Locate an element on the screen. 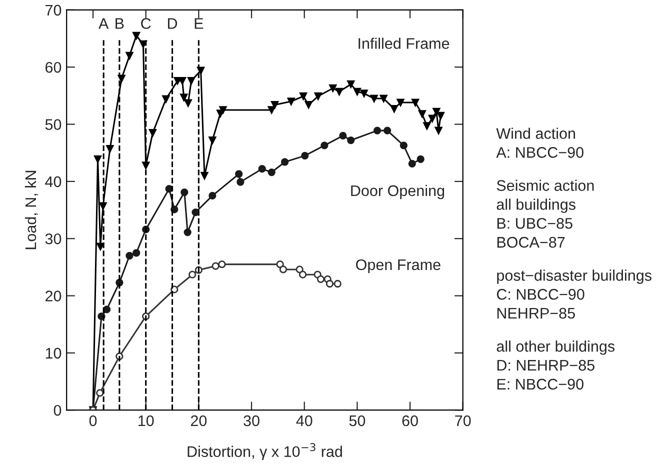 This screenshot has height=473, width=666. x-tick-label: 30 is located at coordinates (252, 420).